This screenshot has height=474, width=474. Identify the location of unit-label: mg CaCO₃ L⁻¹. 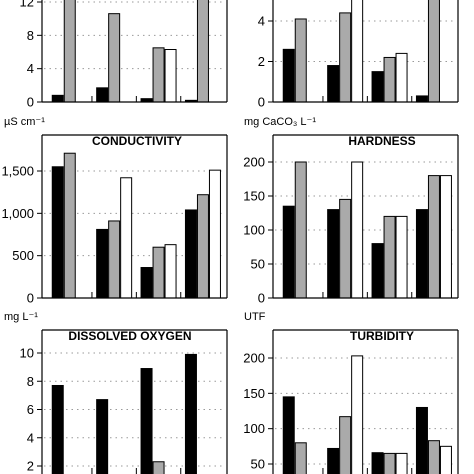
(280, 122).